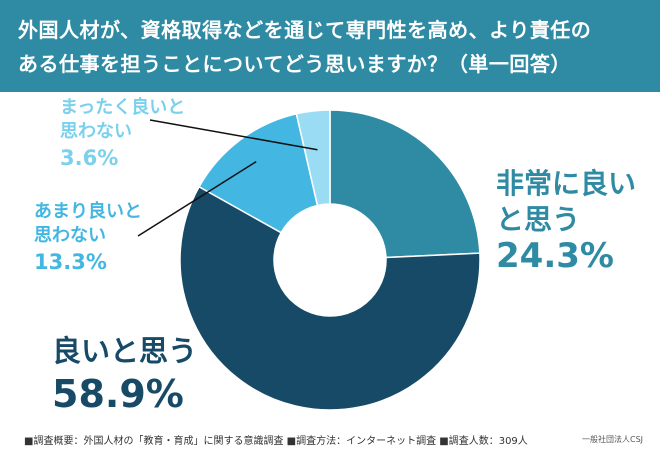 The height and width of the screenshot is (450, 660). Describe the element at coordinates (613, 439) in the screenshot. I see `source-credit: 一般社団法人CSJ` at that location.